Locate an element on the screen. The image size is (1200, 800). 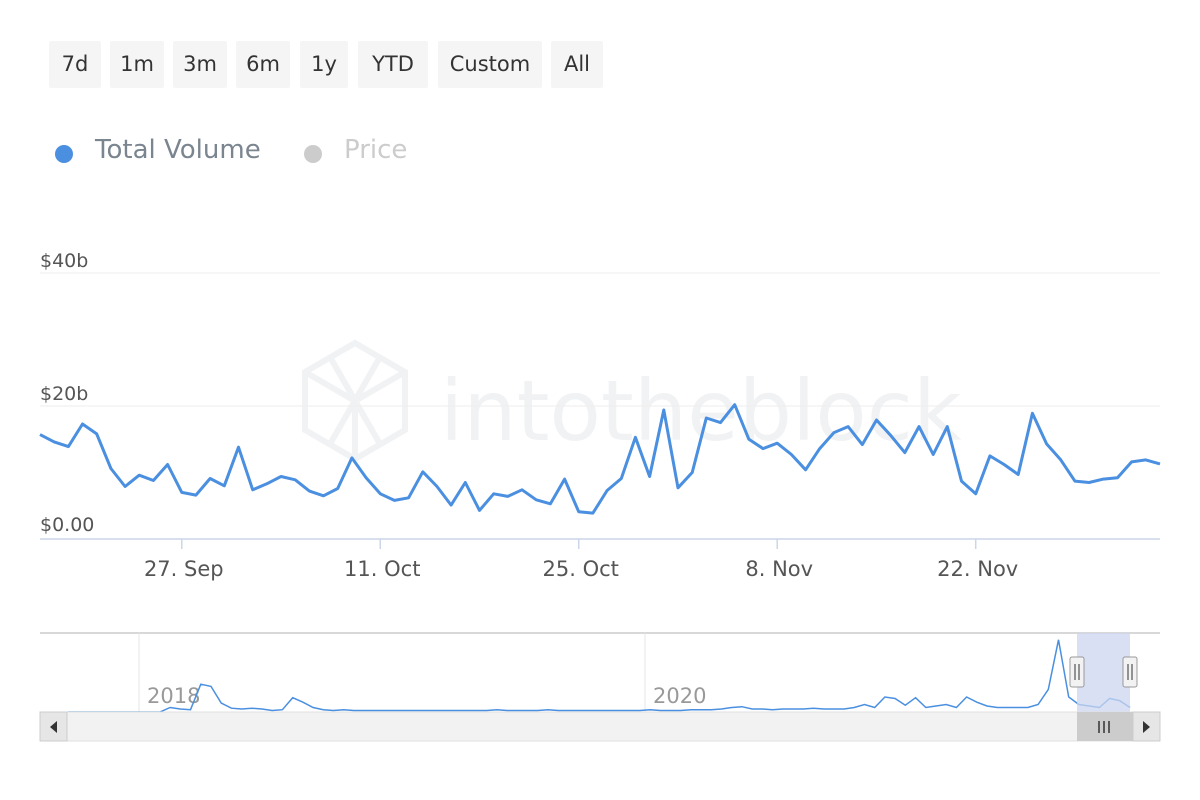
scroll-left-button is located at coordinates (53, 726).